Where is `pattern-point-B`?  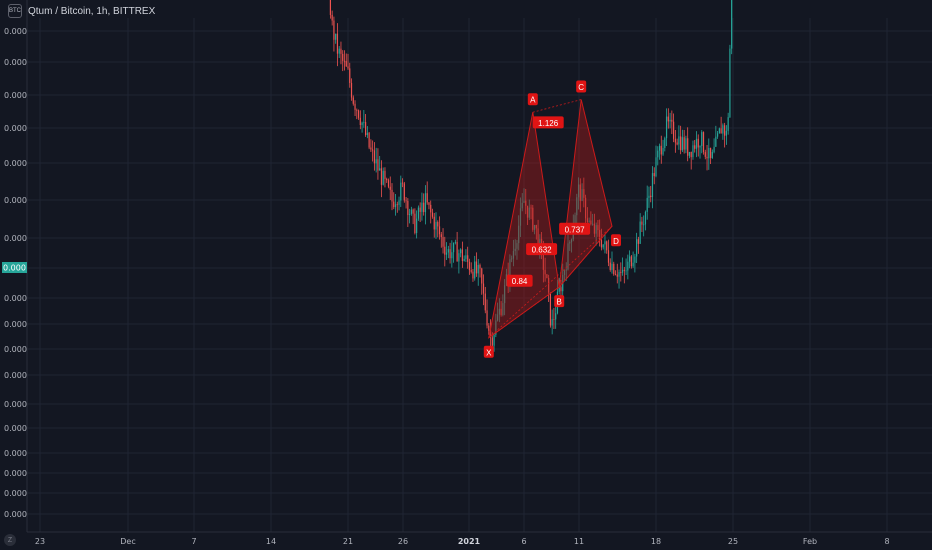 pattern-point-B is located at coordinates (559, 301).